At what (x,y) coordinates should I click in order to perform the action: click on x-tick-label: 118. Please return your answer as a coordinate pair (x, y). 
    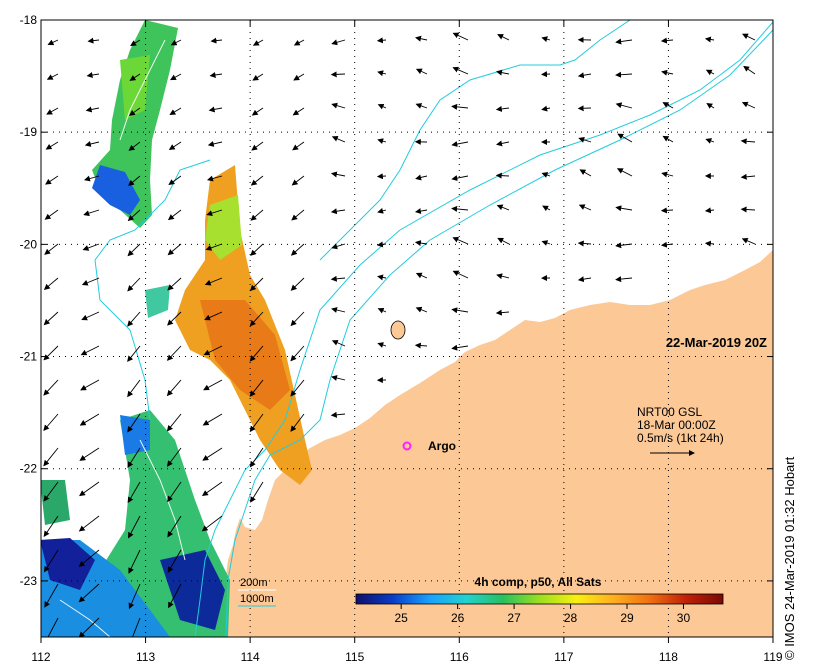
    Looking at the image, I should click on (668, 657).